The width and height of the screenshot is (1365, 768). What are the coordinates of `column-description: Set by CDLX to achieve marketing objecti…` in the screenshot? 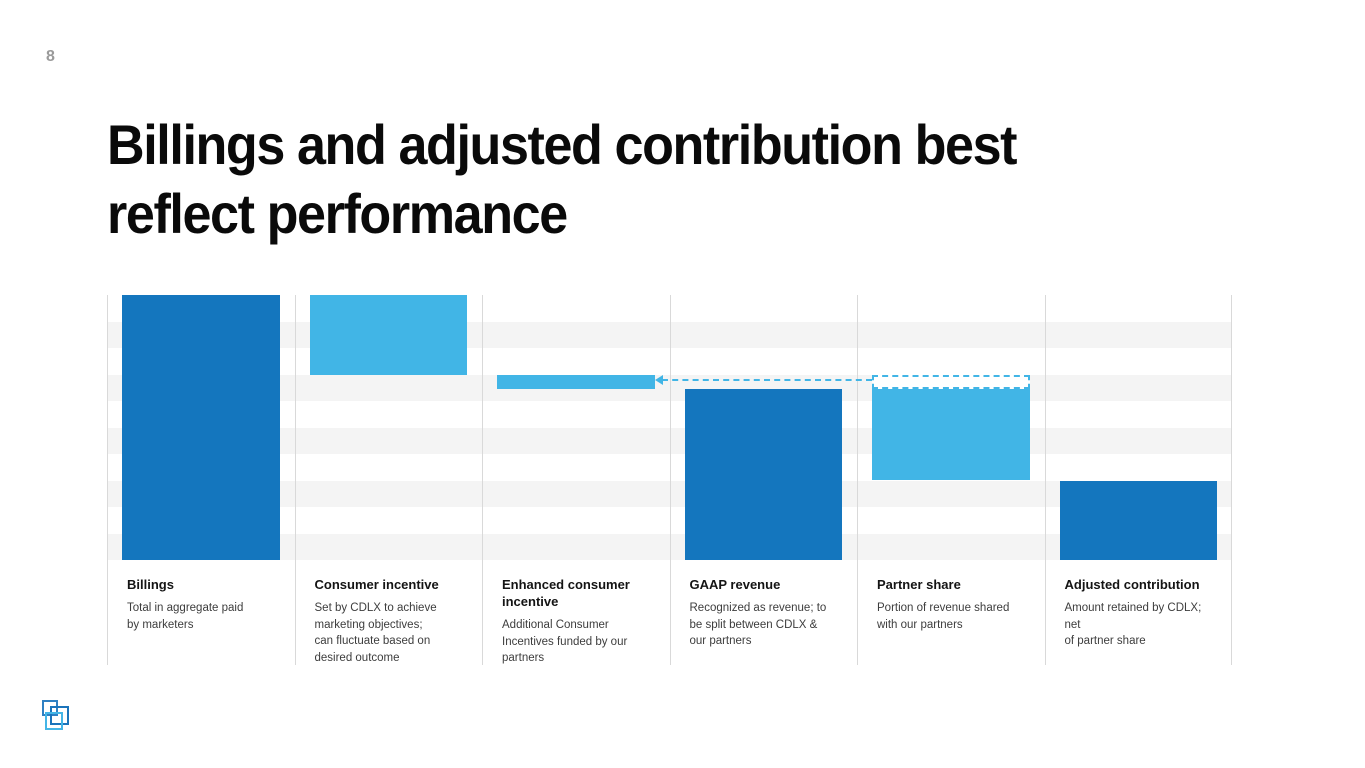 It's located at (375, 633).